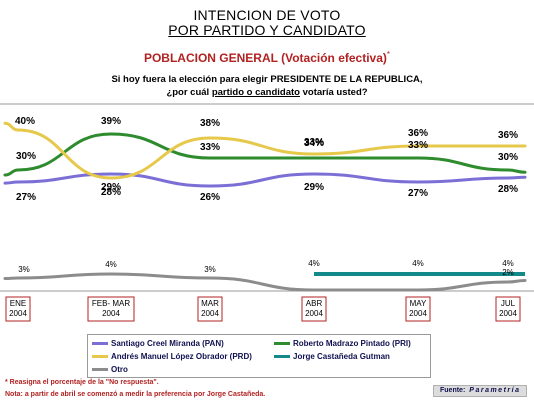 The height and width of the screenshot is (401, 534). What do you see at coordinates (111, 303) in the screenshot?
I see `x-tick-label-1-0: FEB- MAR` at bounding box center [111, 303].